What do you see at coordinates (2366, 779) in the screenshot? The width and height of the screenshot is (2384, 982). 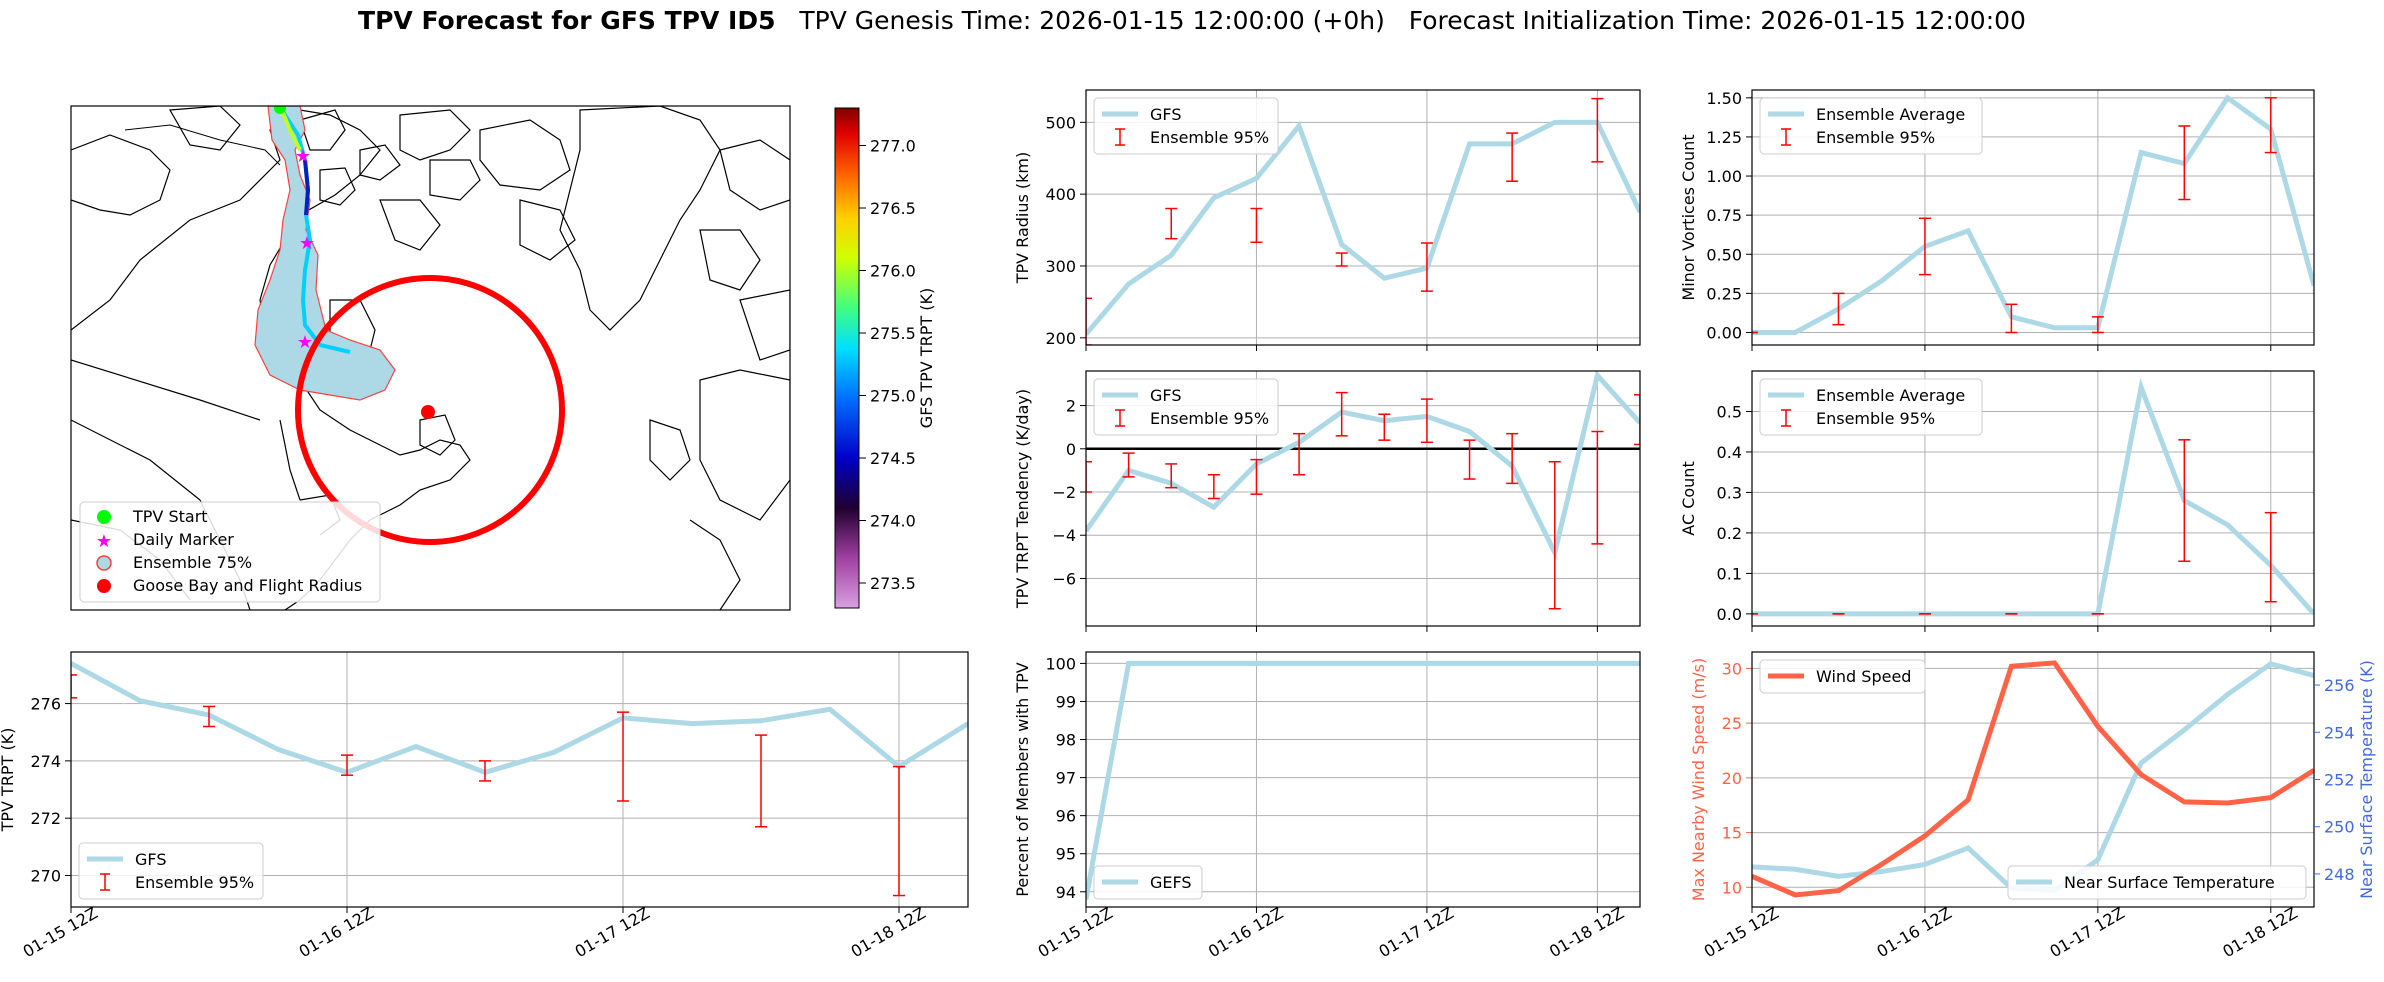 I see `y2-axis-label: Near Surface Temperature (K)` at bounding box center [2366, 779].